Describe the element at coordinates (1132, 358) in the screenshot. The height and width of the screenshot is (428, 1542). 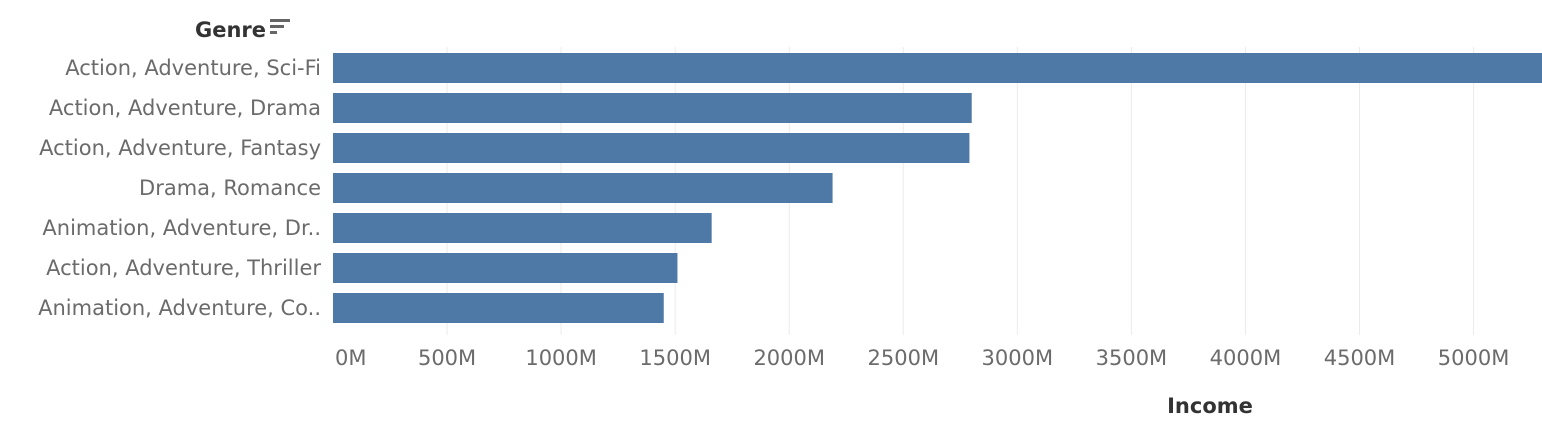
I see `x-tick-label: 3500M` at that location.